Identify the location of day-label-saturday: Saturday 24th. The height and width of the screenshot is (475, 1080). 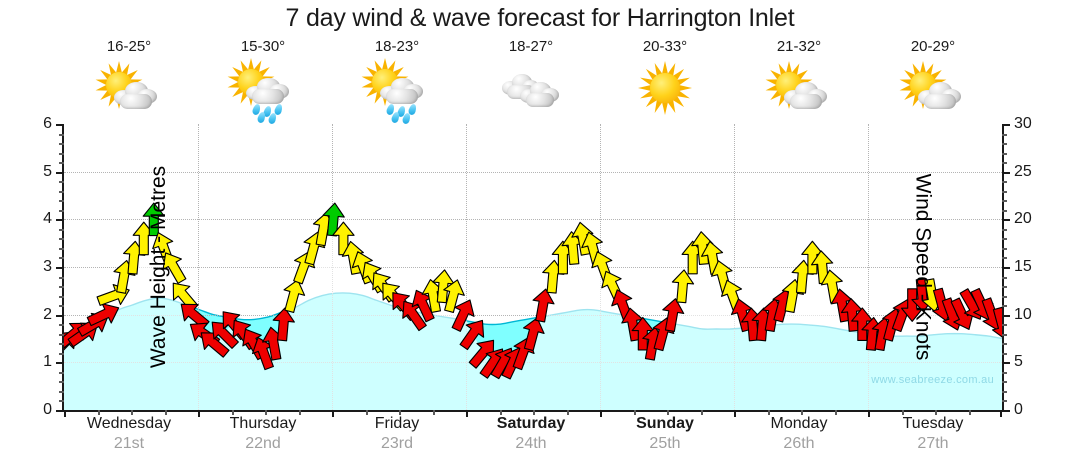
(531, 434).